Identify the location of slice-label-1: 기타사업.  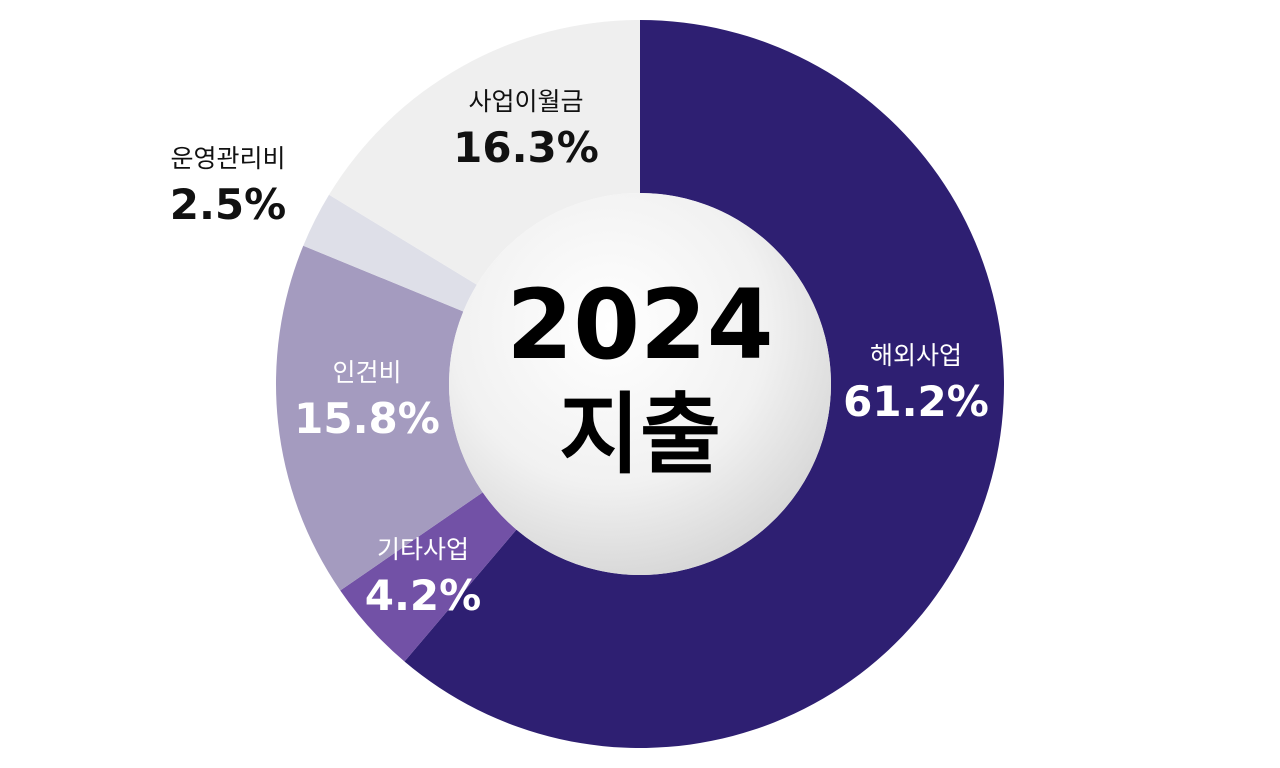
(423, 549).